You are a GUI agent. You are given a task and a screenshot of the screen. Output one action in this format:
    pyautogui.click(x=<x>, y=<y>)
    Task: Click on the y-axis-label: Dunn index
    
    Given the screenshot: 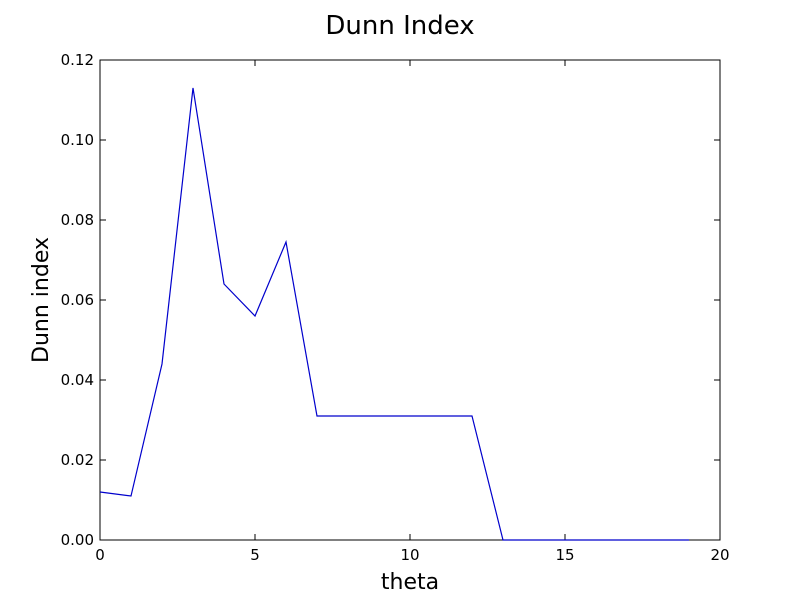 What is the action you would take?
    pyautogui.click(x=41, y=300)
    